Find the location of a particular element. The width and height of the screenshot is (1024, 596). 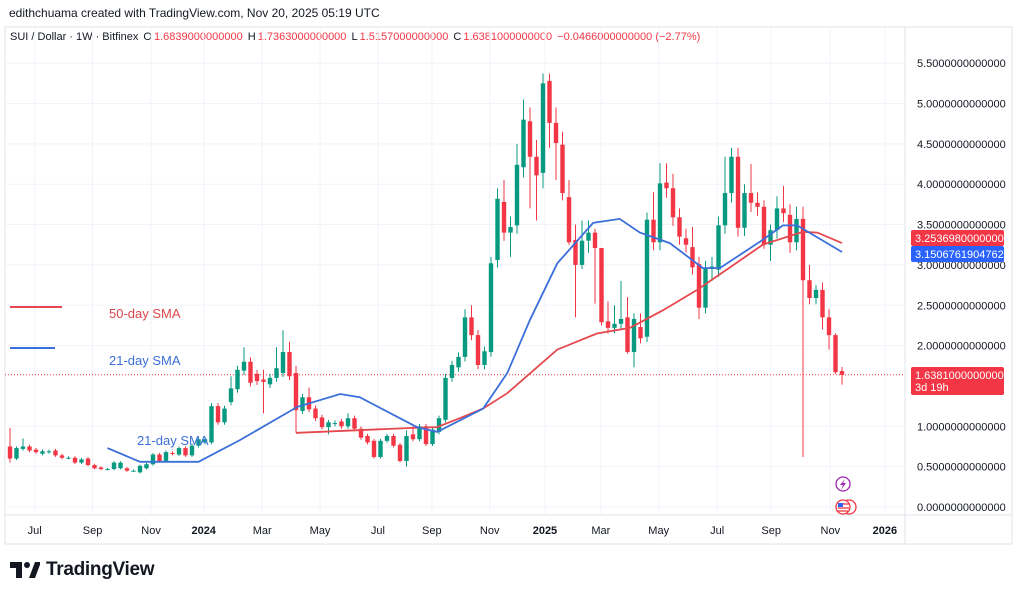

lightning-event-icon is located at coordinates (843, 484).